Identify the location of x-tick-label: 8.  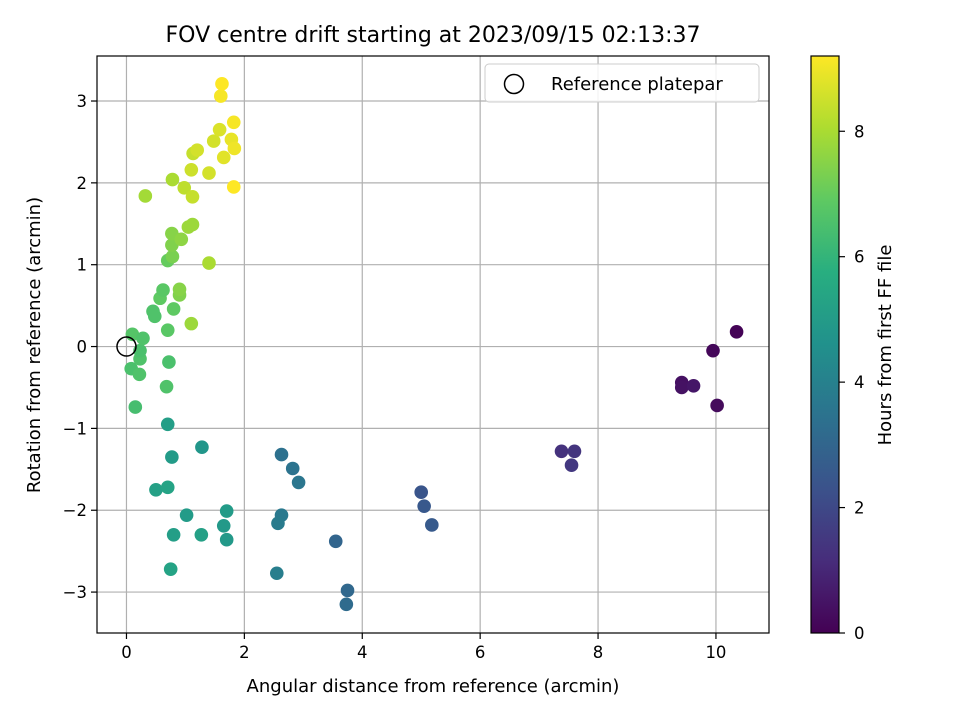
(598, 652).